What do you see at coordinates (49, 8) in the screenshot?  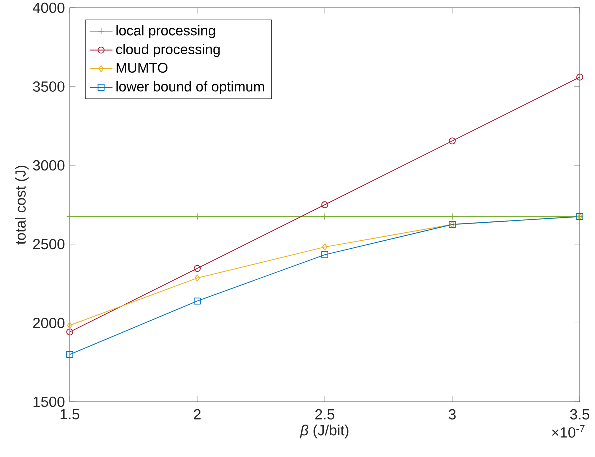 I see `y-tick-label: 4000` at bounding box center [49, 8].